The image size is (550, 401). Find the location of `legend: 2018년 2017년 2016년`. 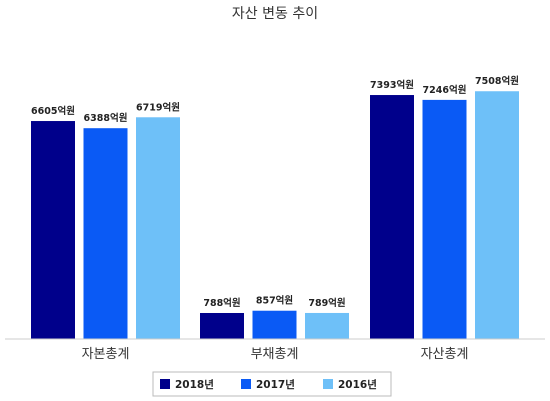

legend: 2018년 2017년 2016년 is located at coordinates (268, 384).